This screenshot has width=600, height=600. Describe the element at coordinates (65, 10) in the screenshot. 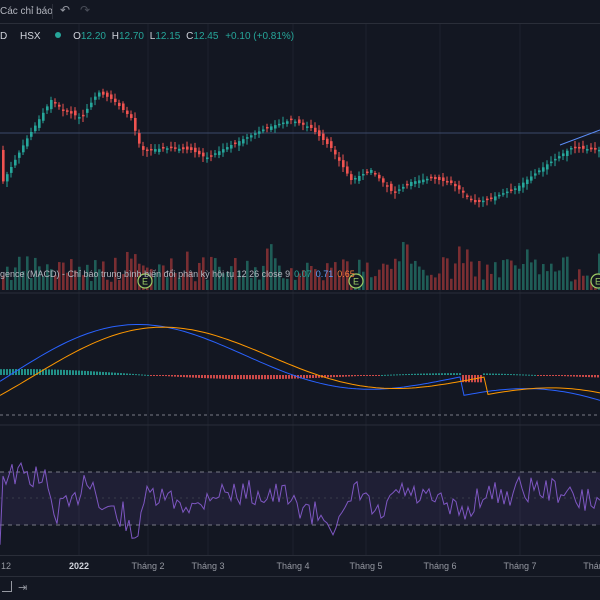

I see `undo-icon: ↶` at that location.